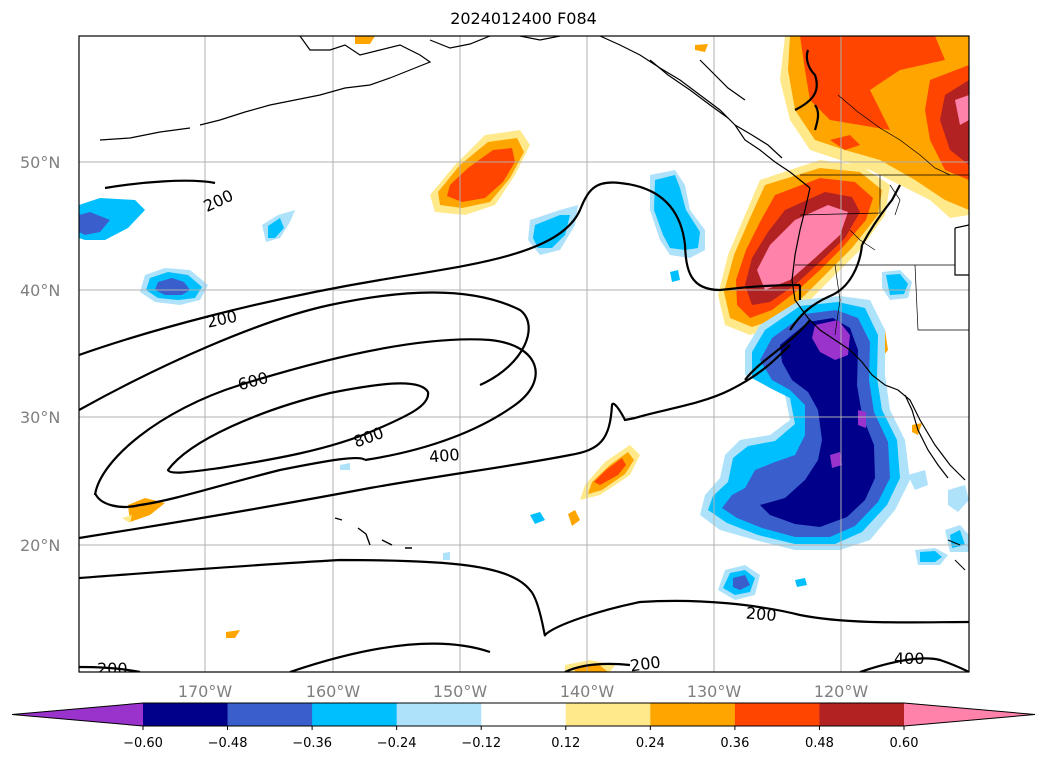 The height and width of the screenshot is (765, 1047). I want to click on latitude-labels: 50°N 40°N 30°N 20°N, so click(40, 354).